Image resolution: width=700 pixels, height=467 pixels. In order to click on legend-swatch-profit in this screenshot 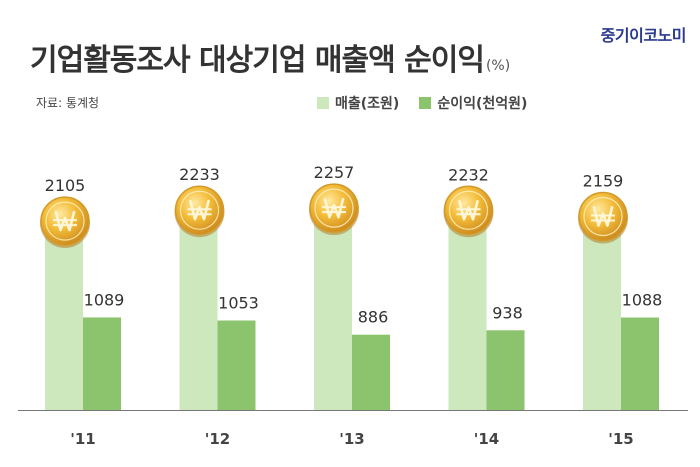, I will do `click(425, 103)`.